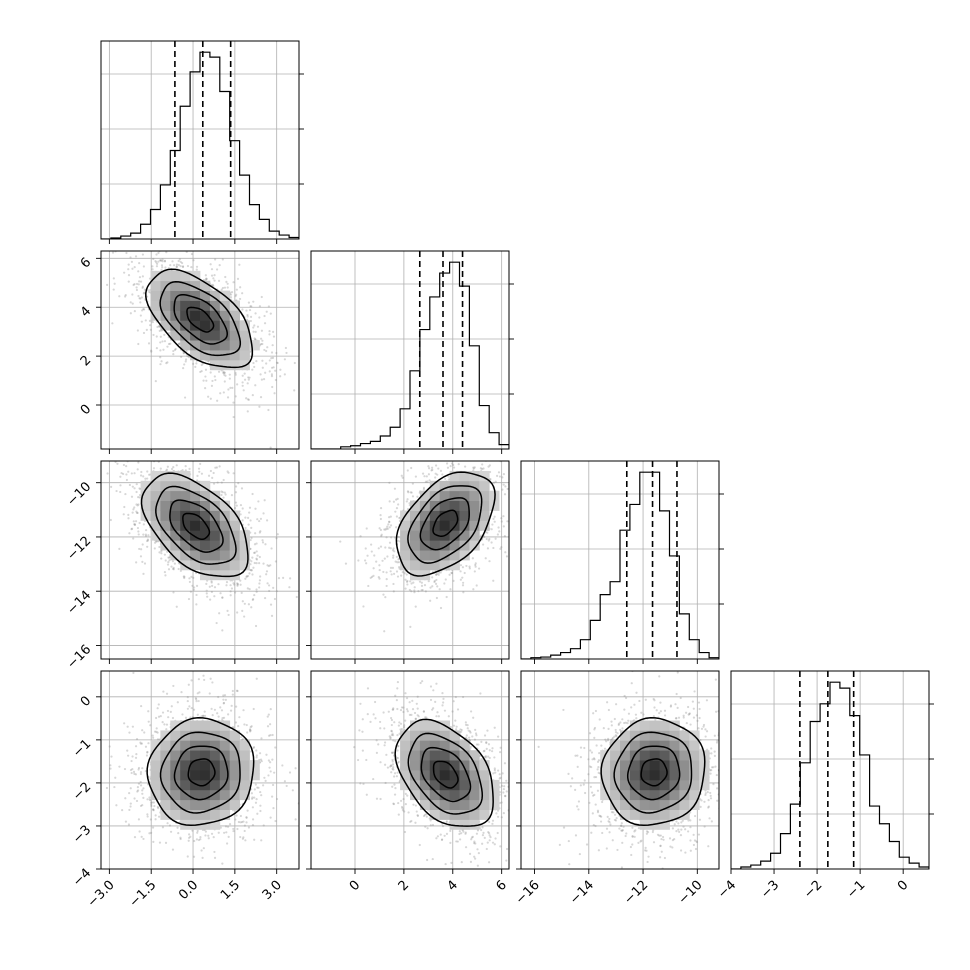 This screenshot has height=970, width=970. I want to click on panel-frame, so click(410, 560).